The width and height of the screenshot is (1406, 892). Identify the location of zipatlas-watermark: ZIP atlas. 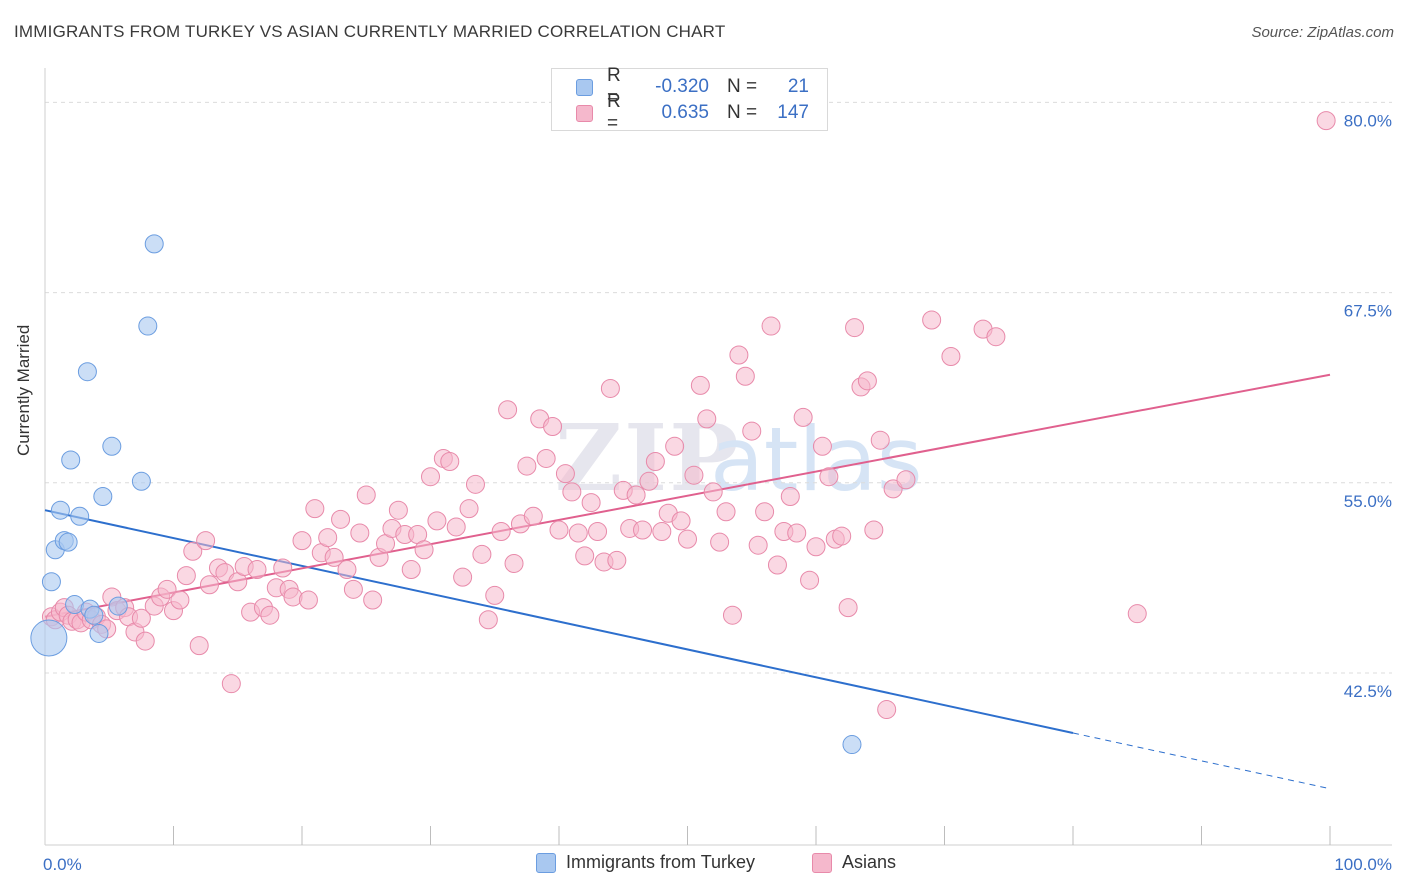
(739, 458).